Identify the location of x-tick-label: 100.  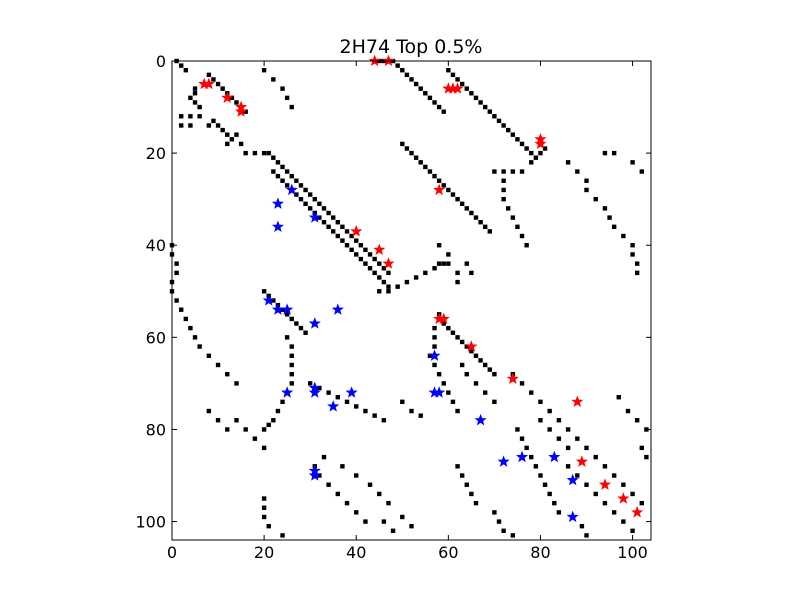
(632, 552).